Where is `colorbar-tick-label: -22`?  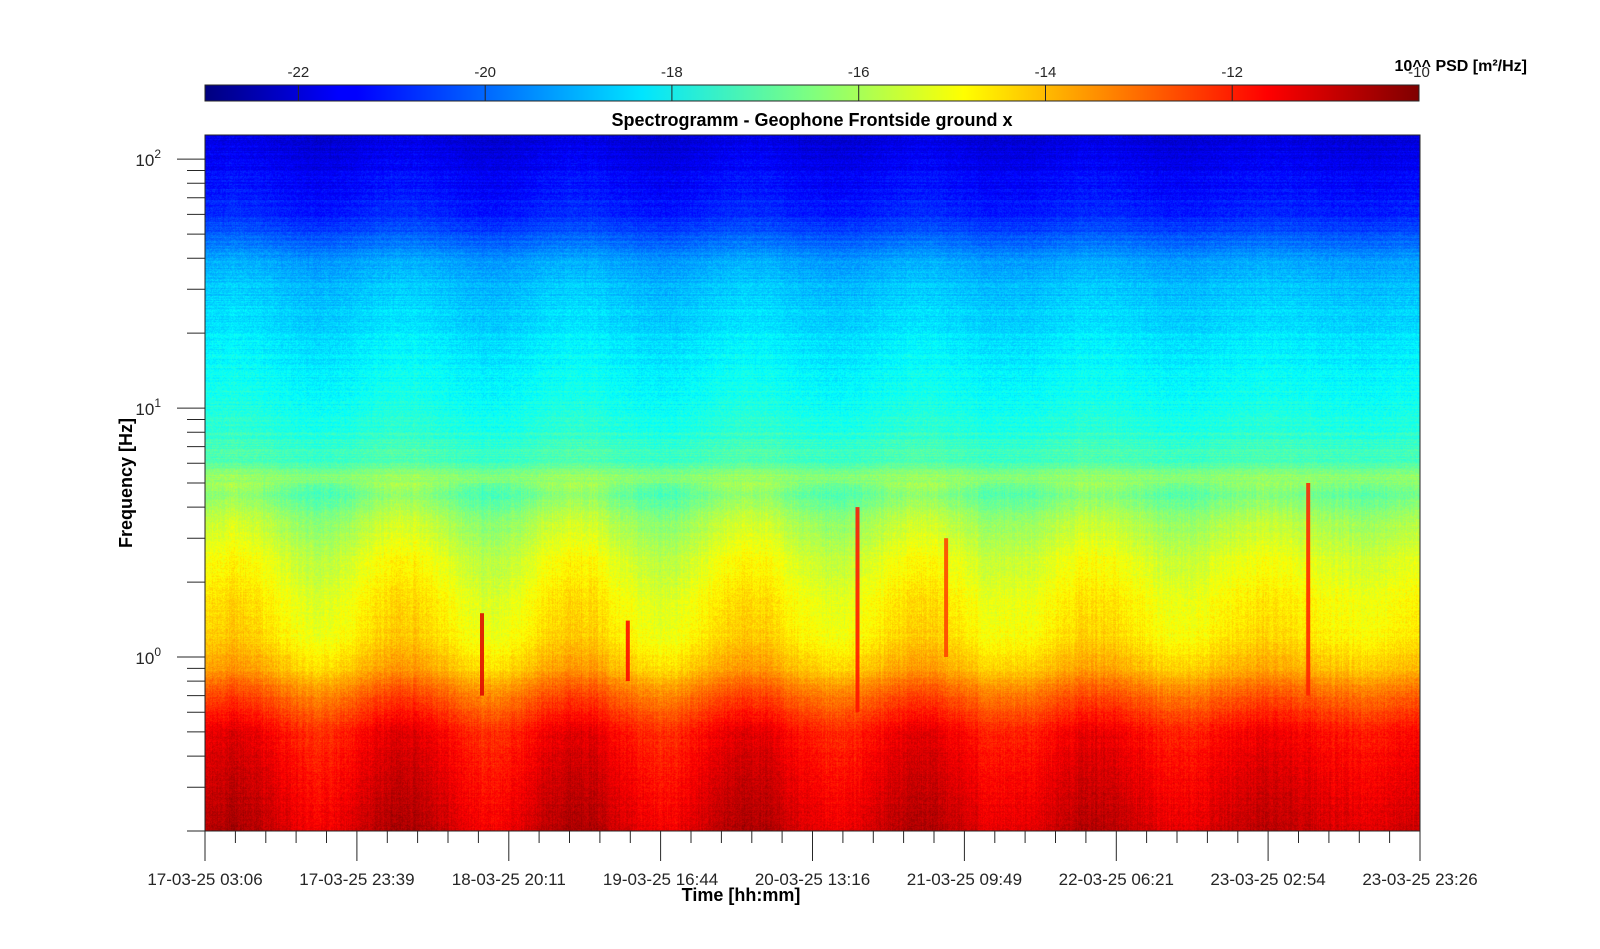
colorbar-tick-label: -22 is located at coordinates (299, 72).